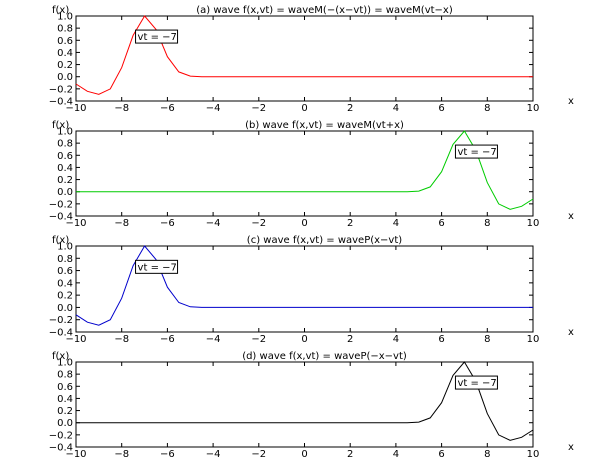 Image resolution: width=610 pixels, height=461 pixels. Describe the element at coordinates (61, 333) in the screenshot. I see `chart-3-y-tick-label: −0.4` at that location.